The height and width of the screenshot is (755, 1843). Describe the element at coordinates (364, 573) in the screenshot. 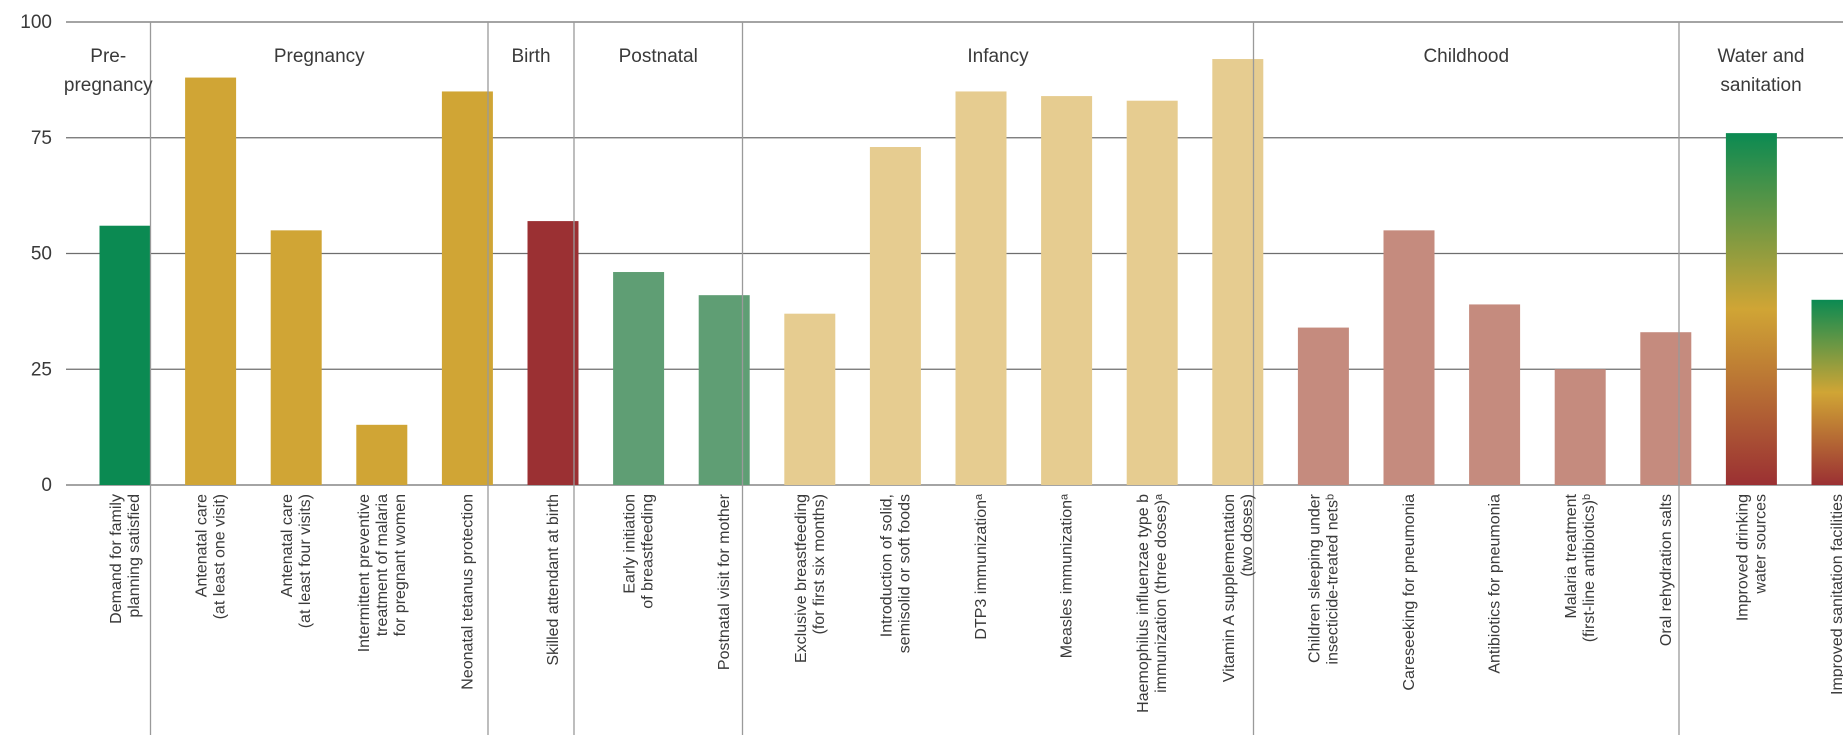

I see `category-label: Intermittent preventive` at that location.